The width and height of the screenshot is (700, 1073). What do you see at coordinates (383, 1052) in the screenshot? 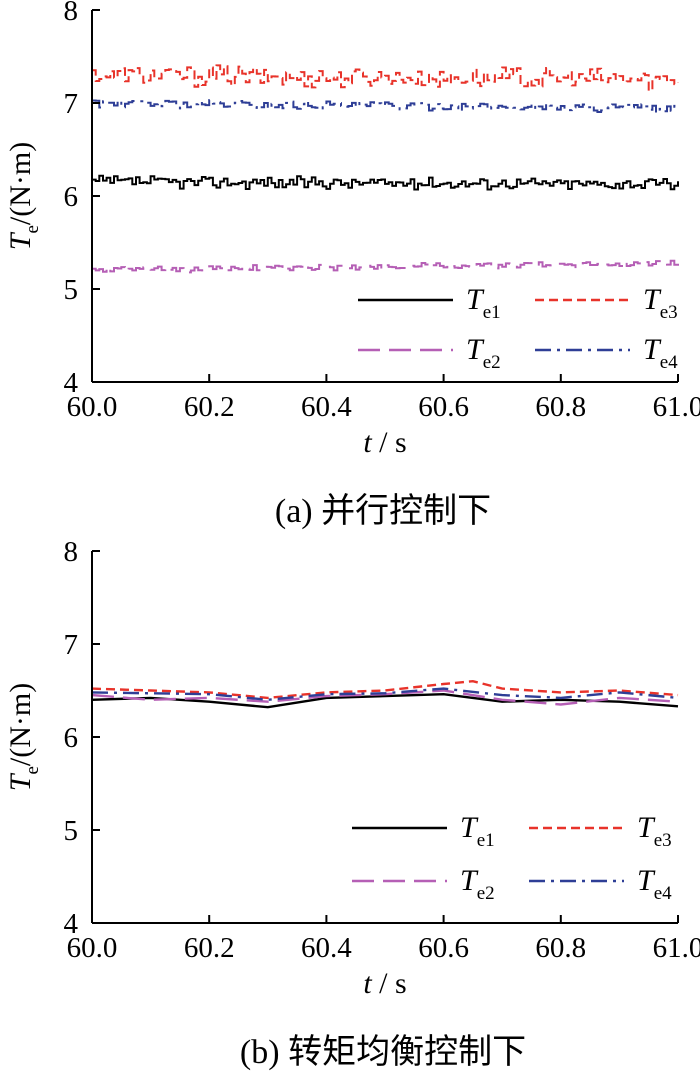
I see `panel-caption: (b) 转矩均衡控制下` at bounding box center [383, 1052].